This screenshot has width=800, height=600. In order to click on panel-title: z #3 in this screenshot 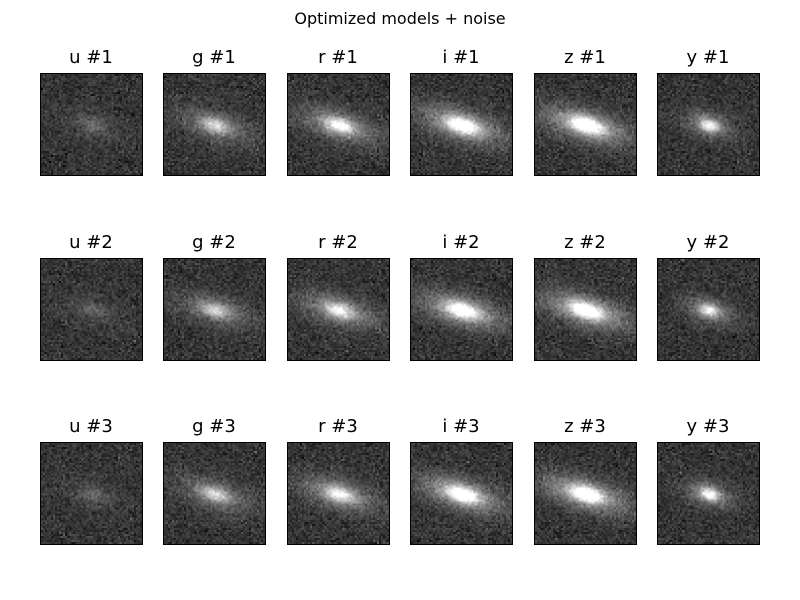, I will do `click(585, 426)`.